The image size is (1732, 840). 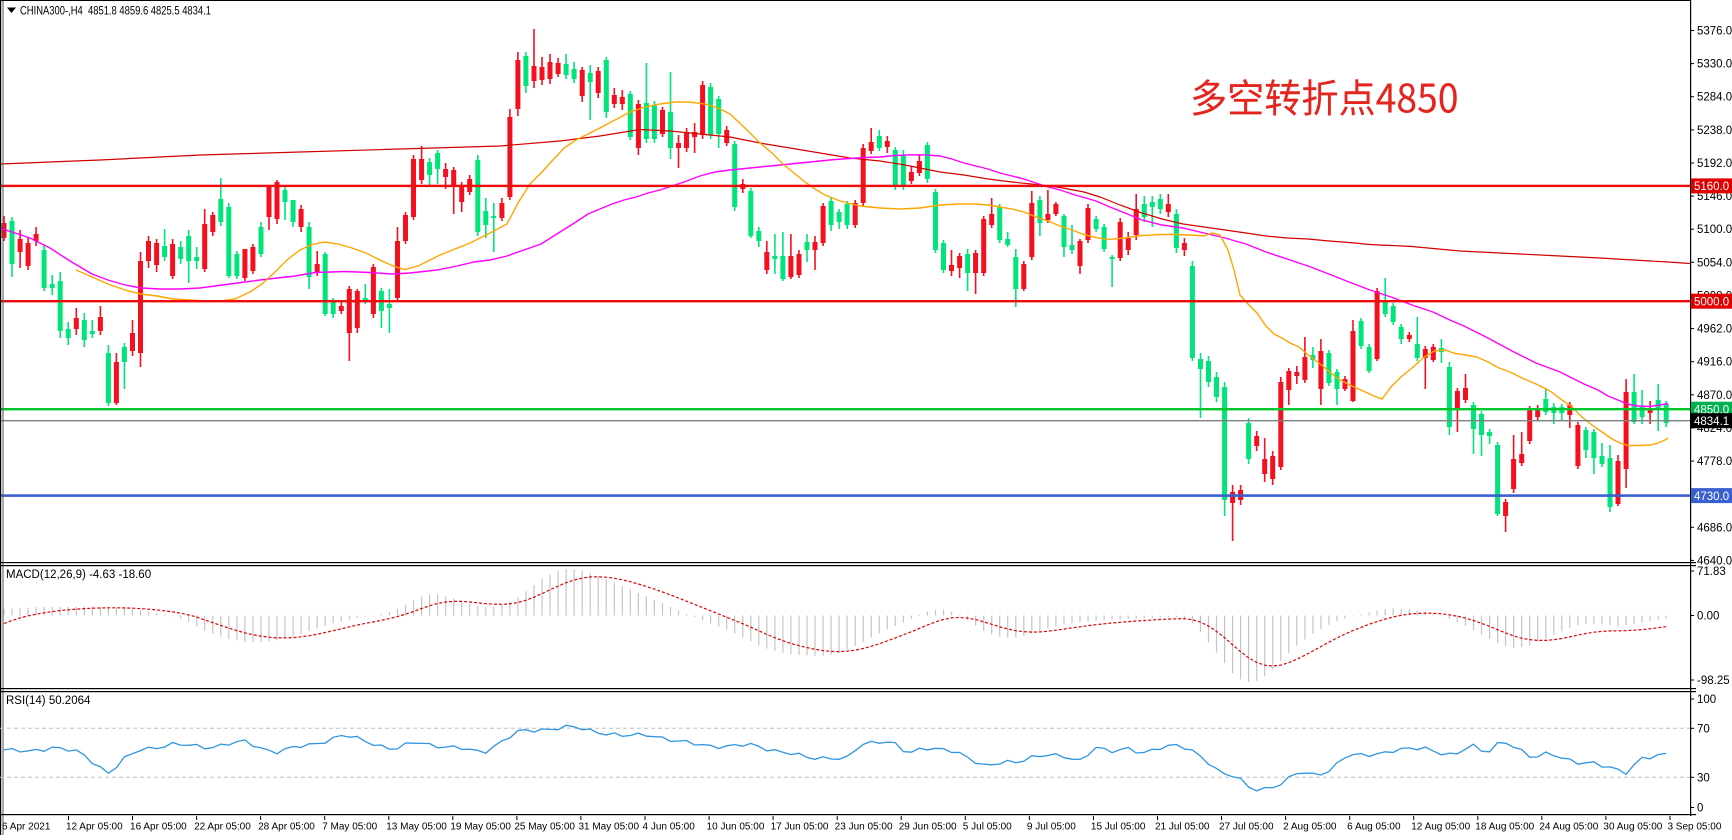 What do you see at coordinates (480, 827) in the screenshot?
I see `svg-text: 19 May 05:00` at bounding box center [480, 827].